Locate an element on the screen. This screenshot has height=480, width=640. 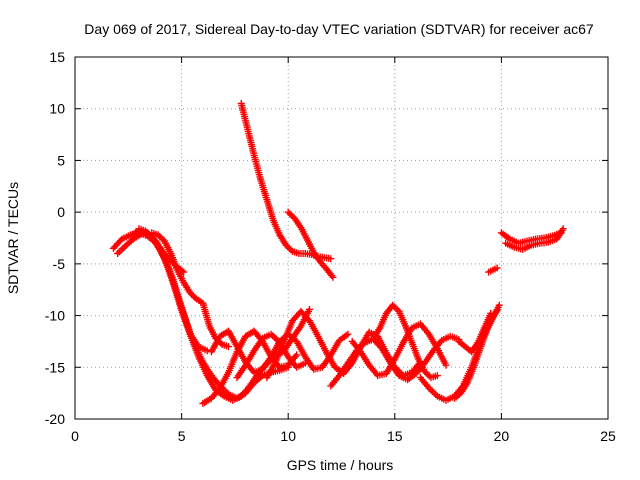
series-arc-q is located at coordinates (475, 333).